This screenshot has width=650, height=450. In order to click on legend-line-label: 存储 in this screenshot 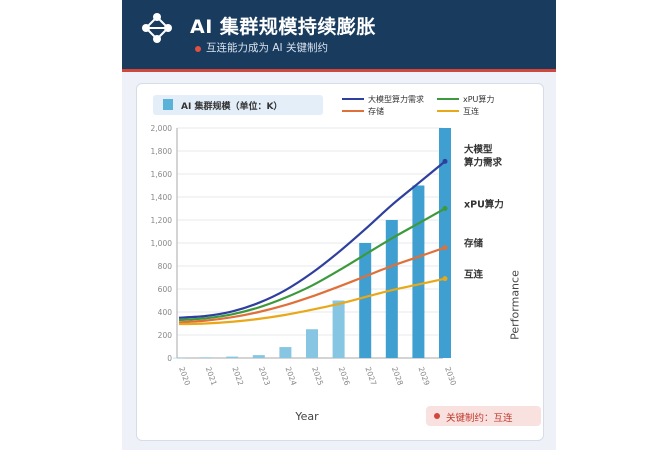, I will do `click(376, 111)`.